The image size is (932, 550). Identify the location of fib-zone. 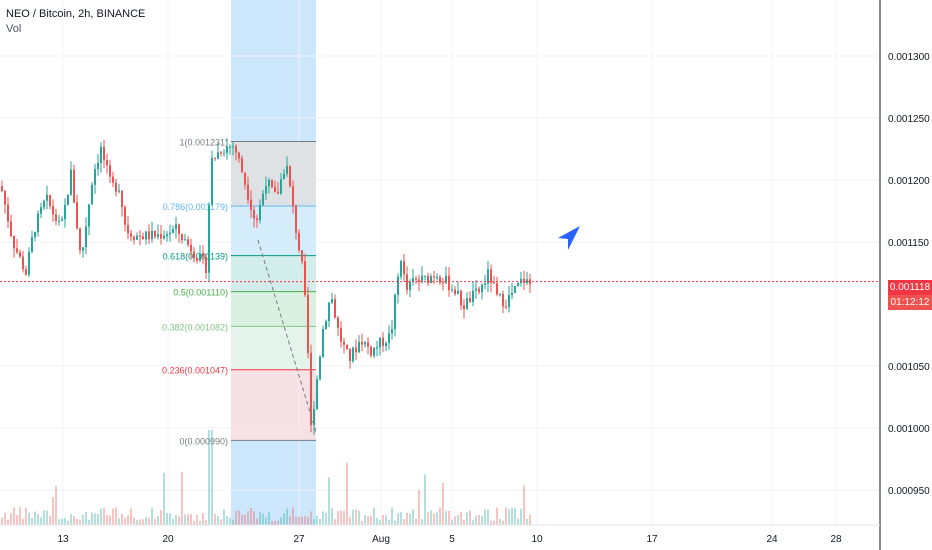
(273, 174).